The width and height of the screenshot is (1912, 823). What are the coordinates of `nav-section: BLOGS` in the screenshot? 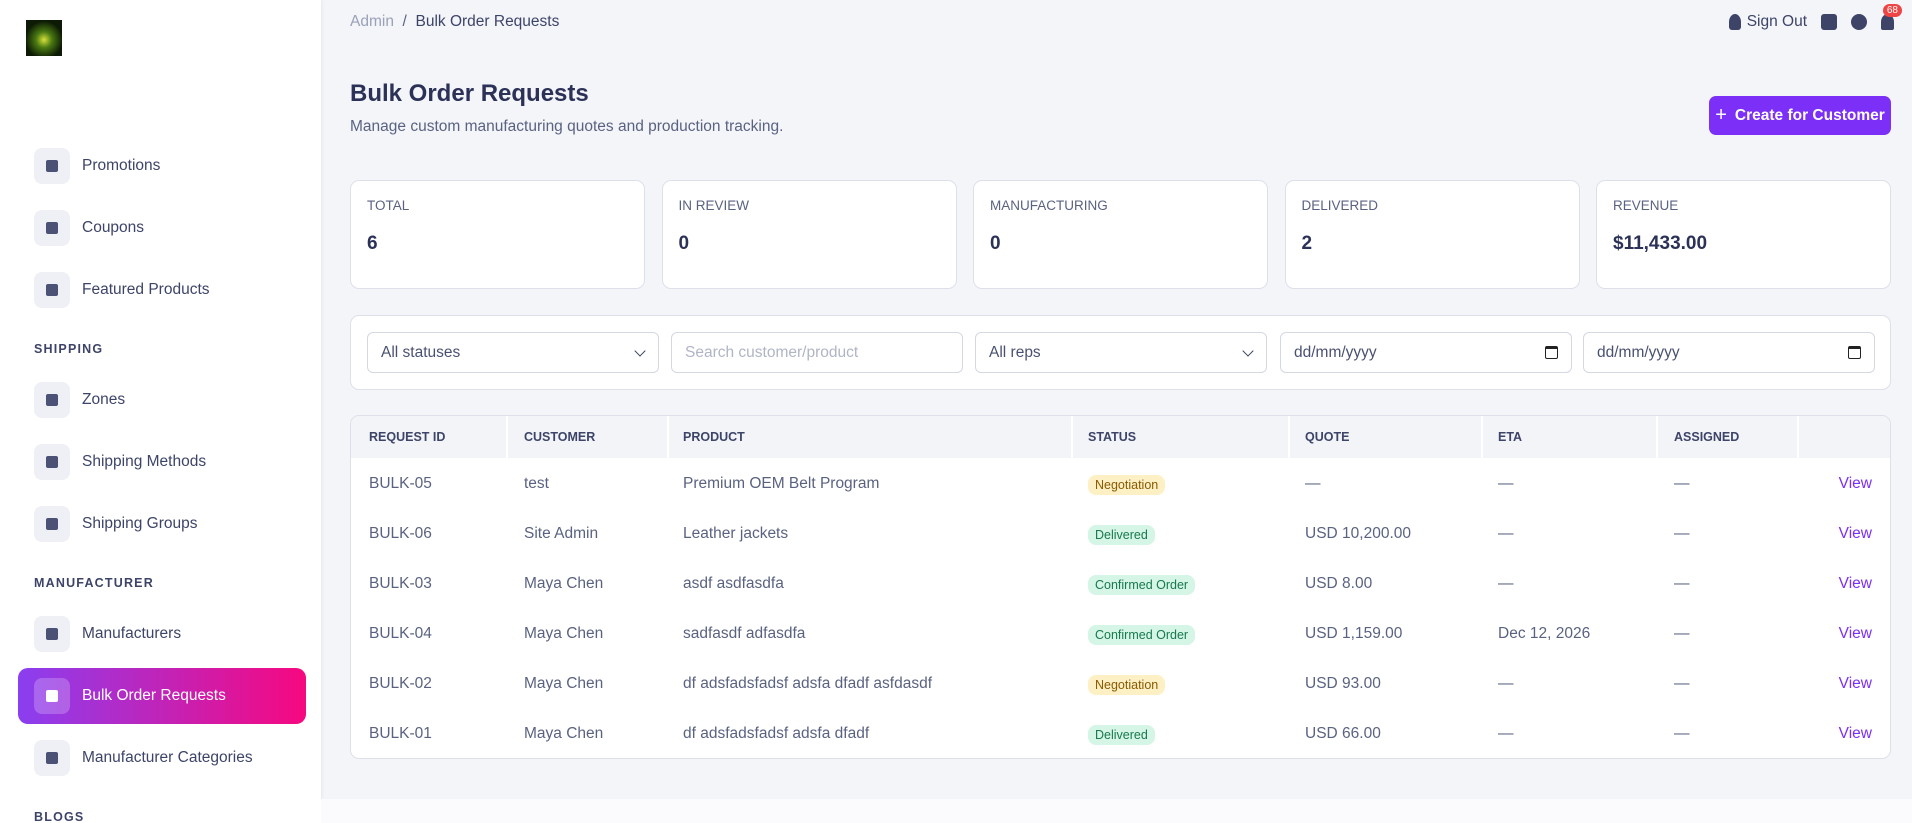 It's located at (160, 806).